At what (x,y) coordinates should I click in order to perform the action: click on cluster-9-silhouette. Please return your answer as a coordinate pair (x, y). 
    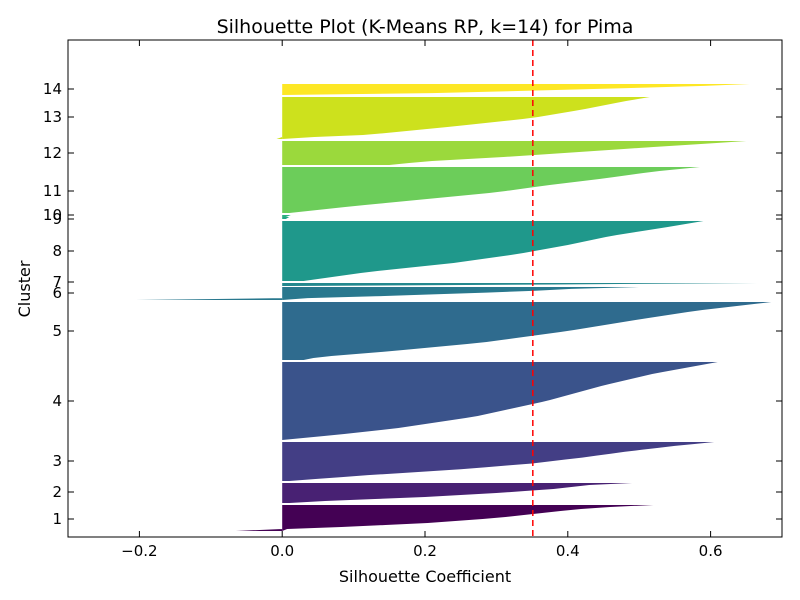
    Looking at the image, I should click on (286, 218).